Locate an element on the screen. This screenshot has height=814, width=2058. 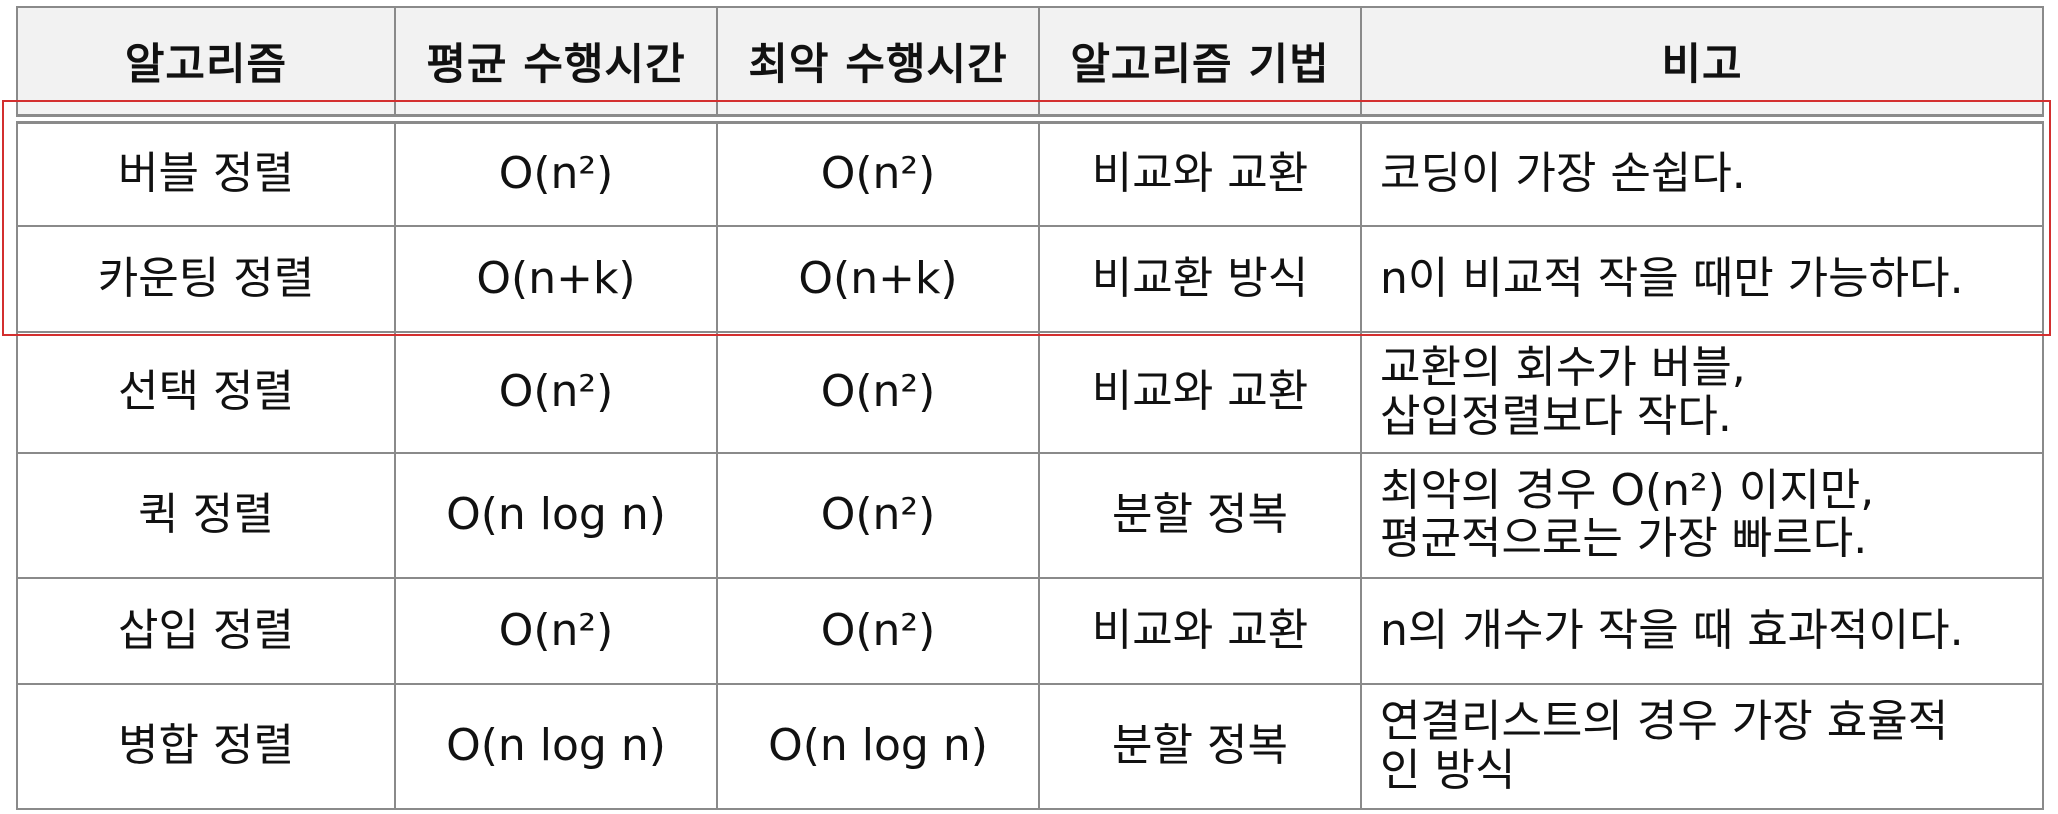
header-technique: 알고리즘 기법 is located at coordinates (1200, 65).